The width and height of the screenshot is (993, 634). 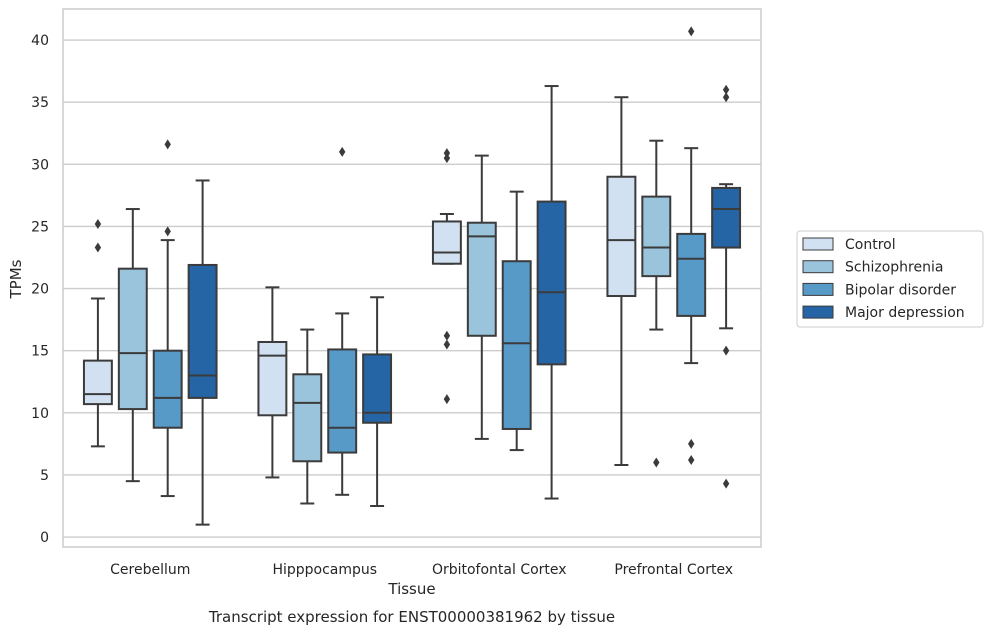 What do you see at coordinates (16, 279) in the screenshot?
I see `y-axis-label: TPMs` at bounding box center [16, 279].